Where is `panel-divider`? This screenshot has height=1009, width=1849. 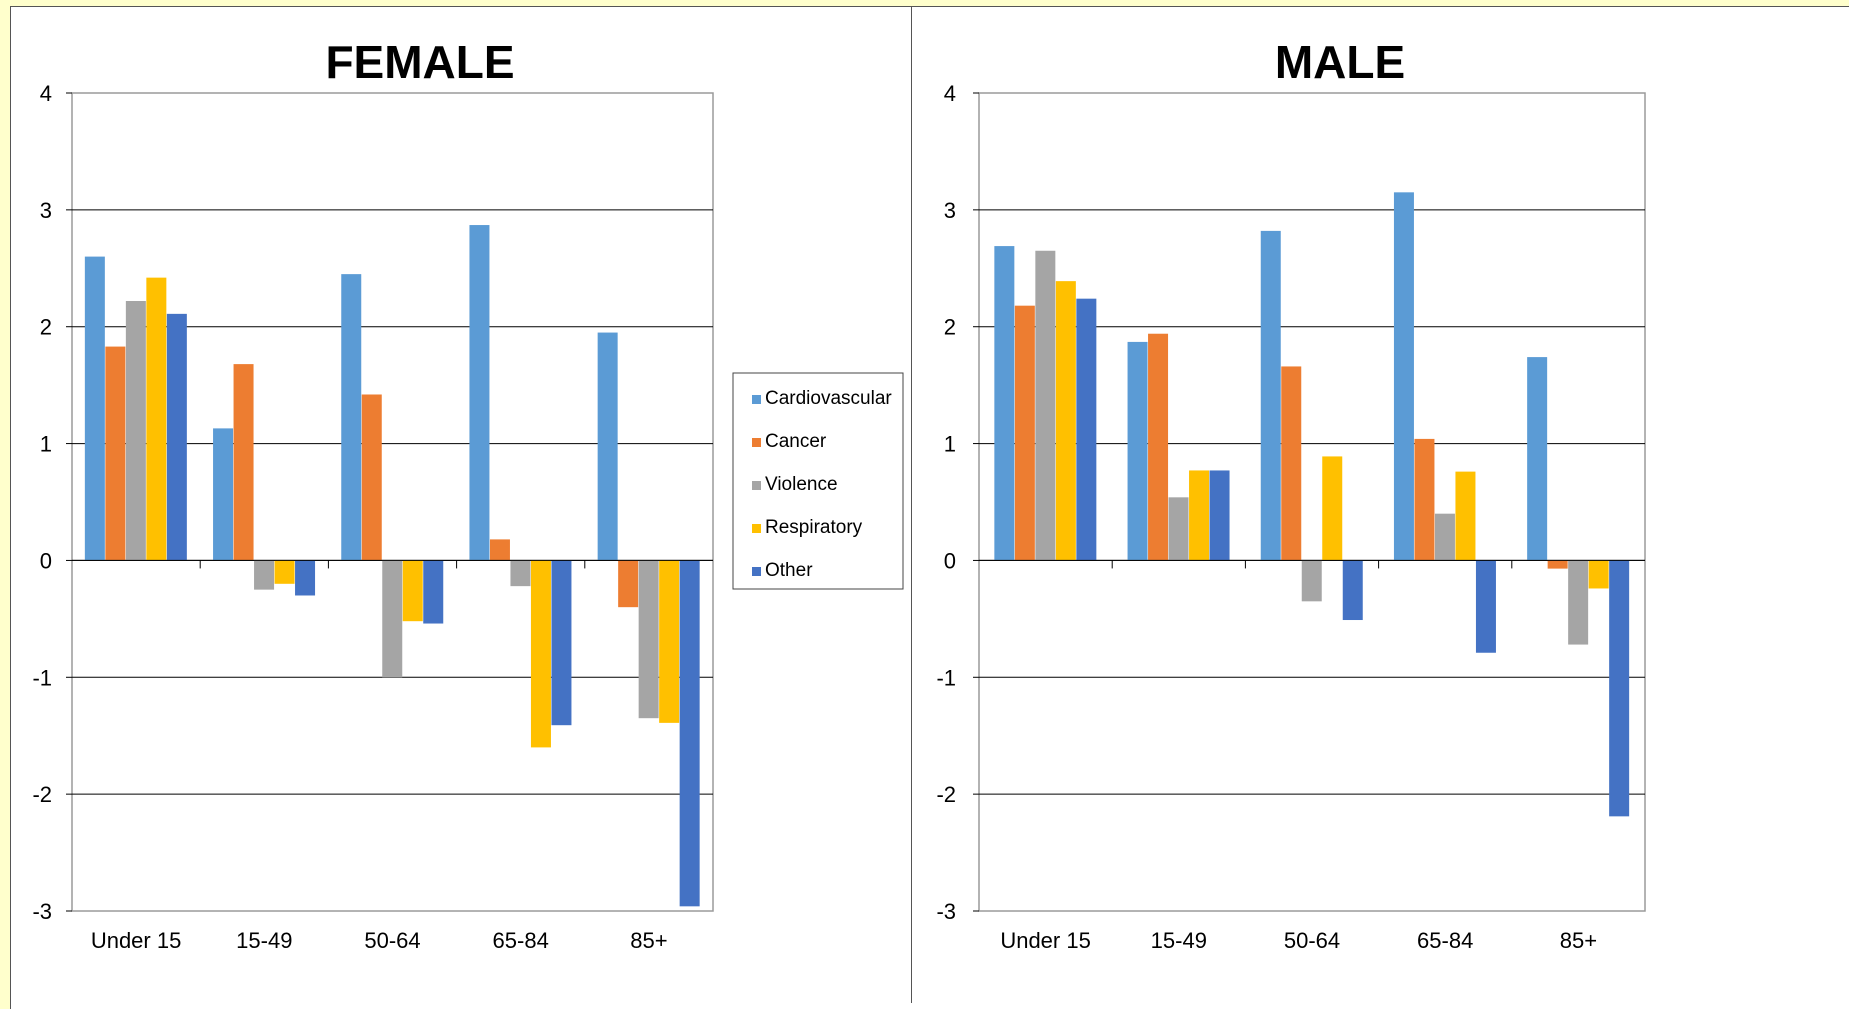 panel-divider is located at coordinates (911, 504).